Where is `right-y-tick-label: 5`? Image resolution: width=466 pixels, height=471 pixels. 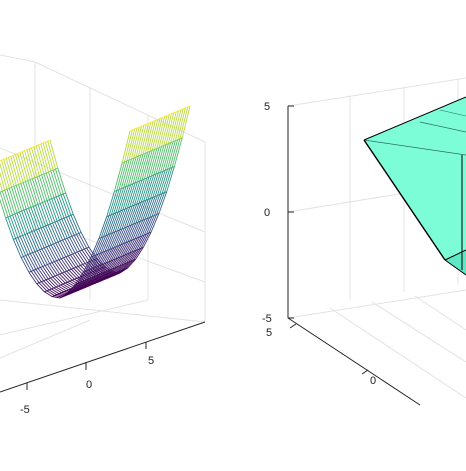
right-y-tick-label: 5 is located at coordinates (269, 333).